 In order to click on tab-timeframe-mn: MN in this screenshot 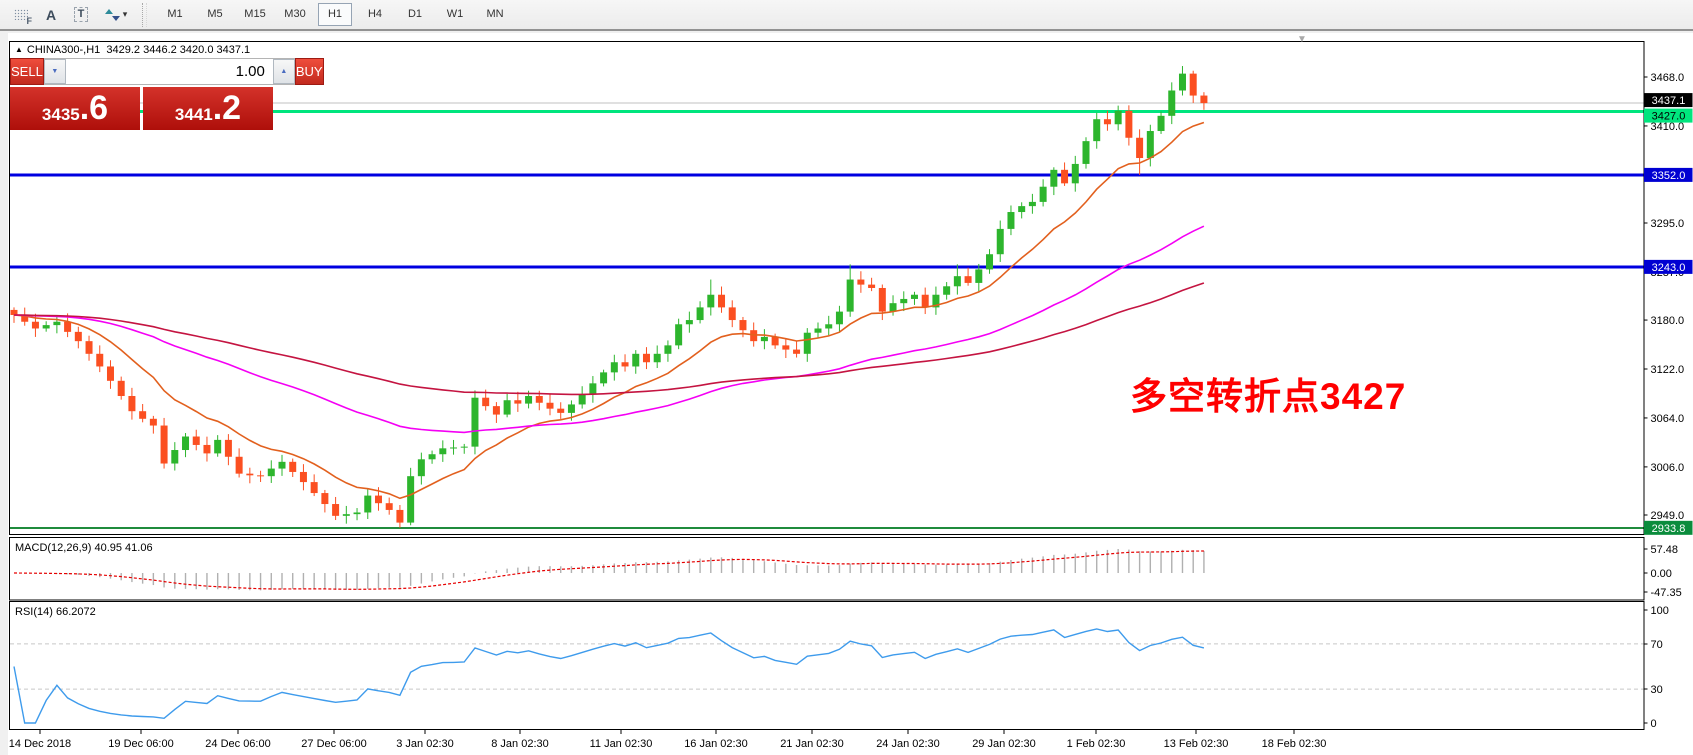, I will do `click(495, 14)`.